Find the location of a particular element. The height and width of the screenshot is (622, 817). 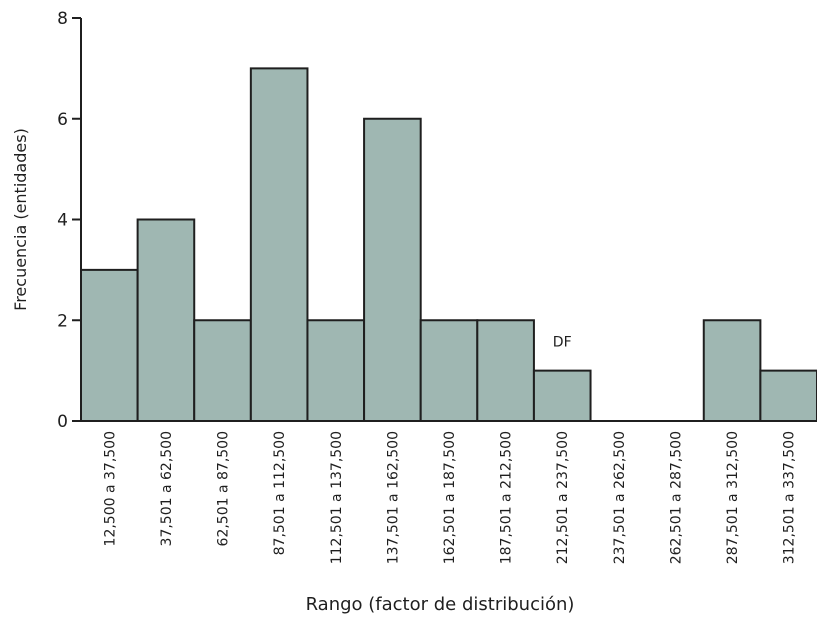

y-axis-title: Frecuencia (entidades) is located at coordinates (20, 219).